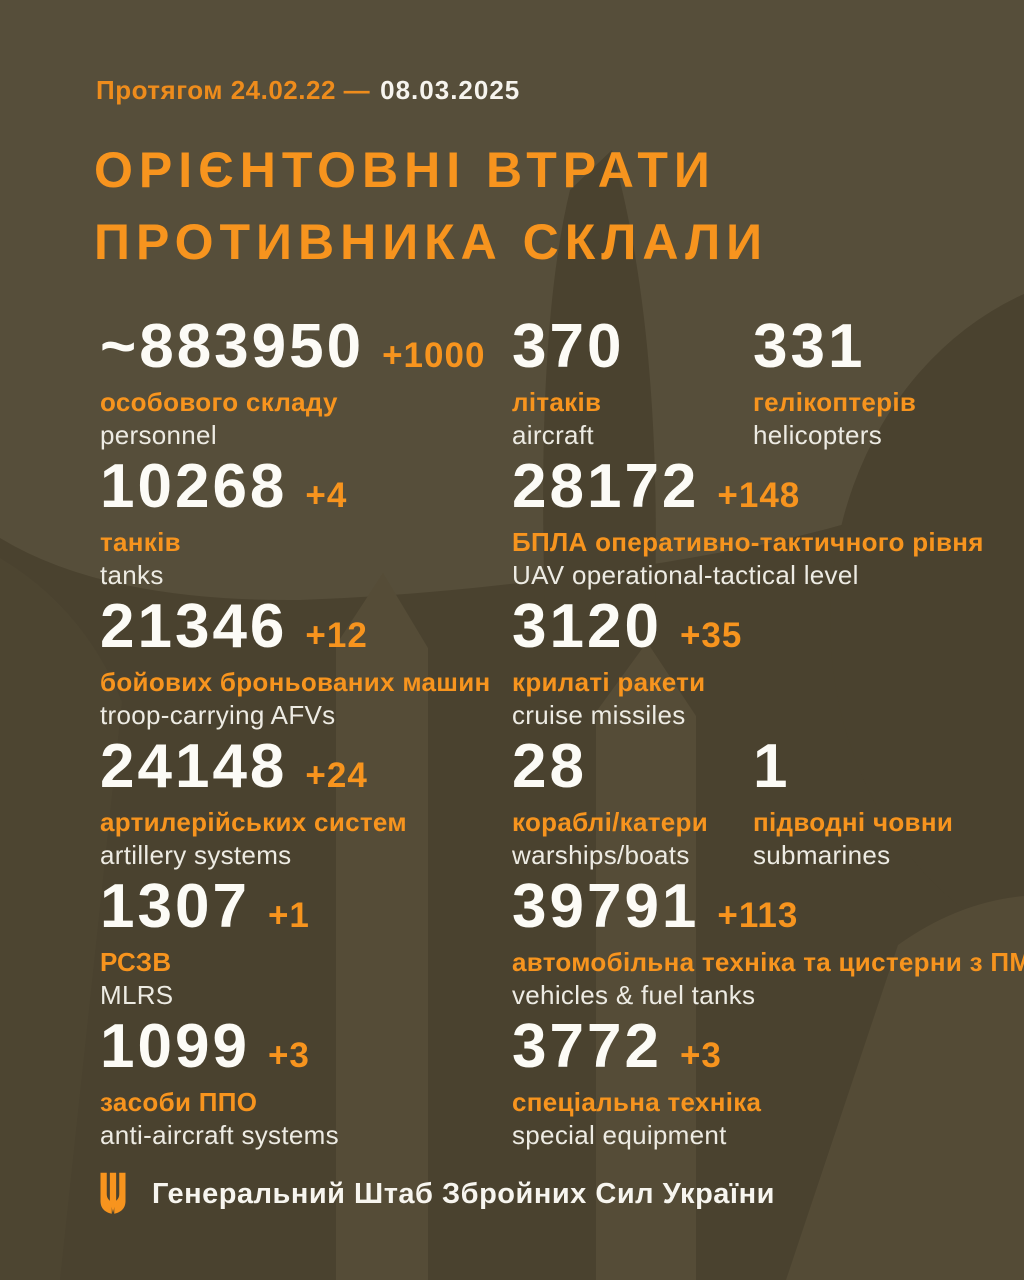 The image size is (1024, 1280). What do you see at coordinates (232, 346) in the screenshot?
I see `stat-total-value: ~883950` at bounding box center [232, 346].